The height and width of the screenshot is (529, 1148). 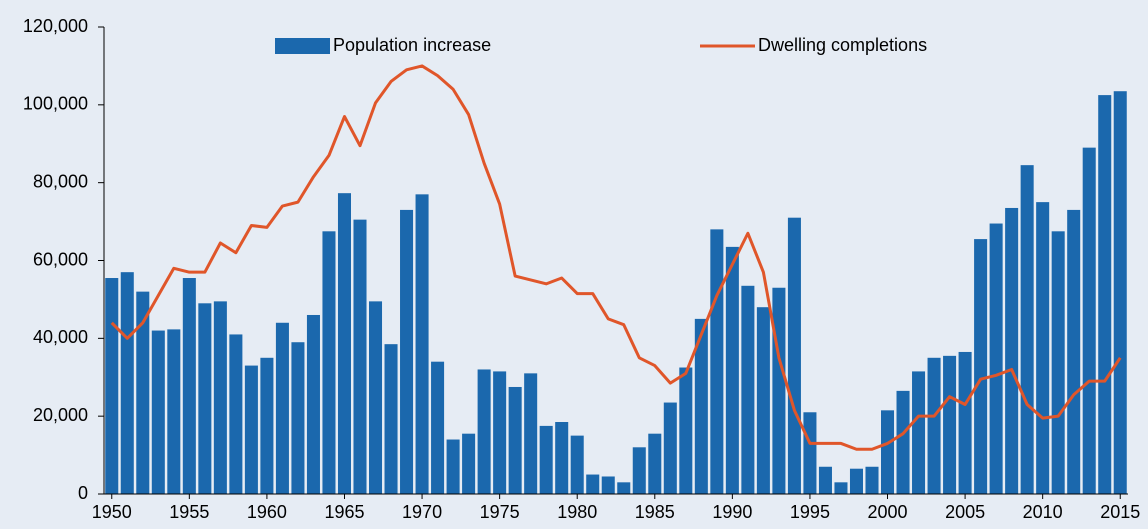 I want to click on x-tick-label: 1975, so click(x=500, y=512).